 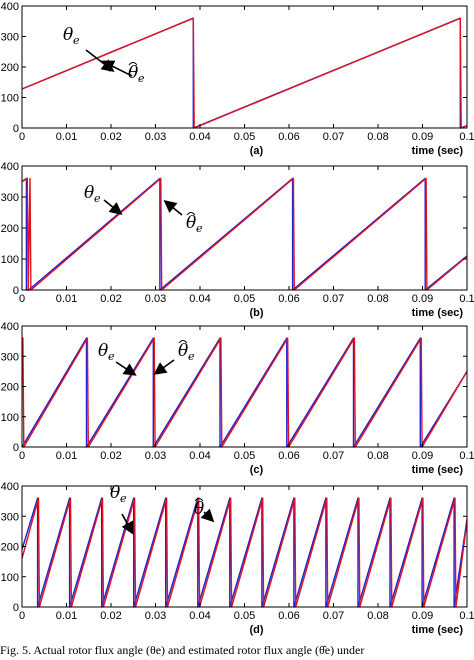 What do you see at coordinates (256, 630) in the screenshot?
I see `subfigure-label: (d)` at bounding box center [256, 630].